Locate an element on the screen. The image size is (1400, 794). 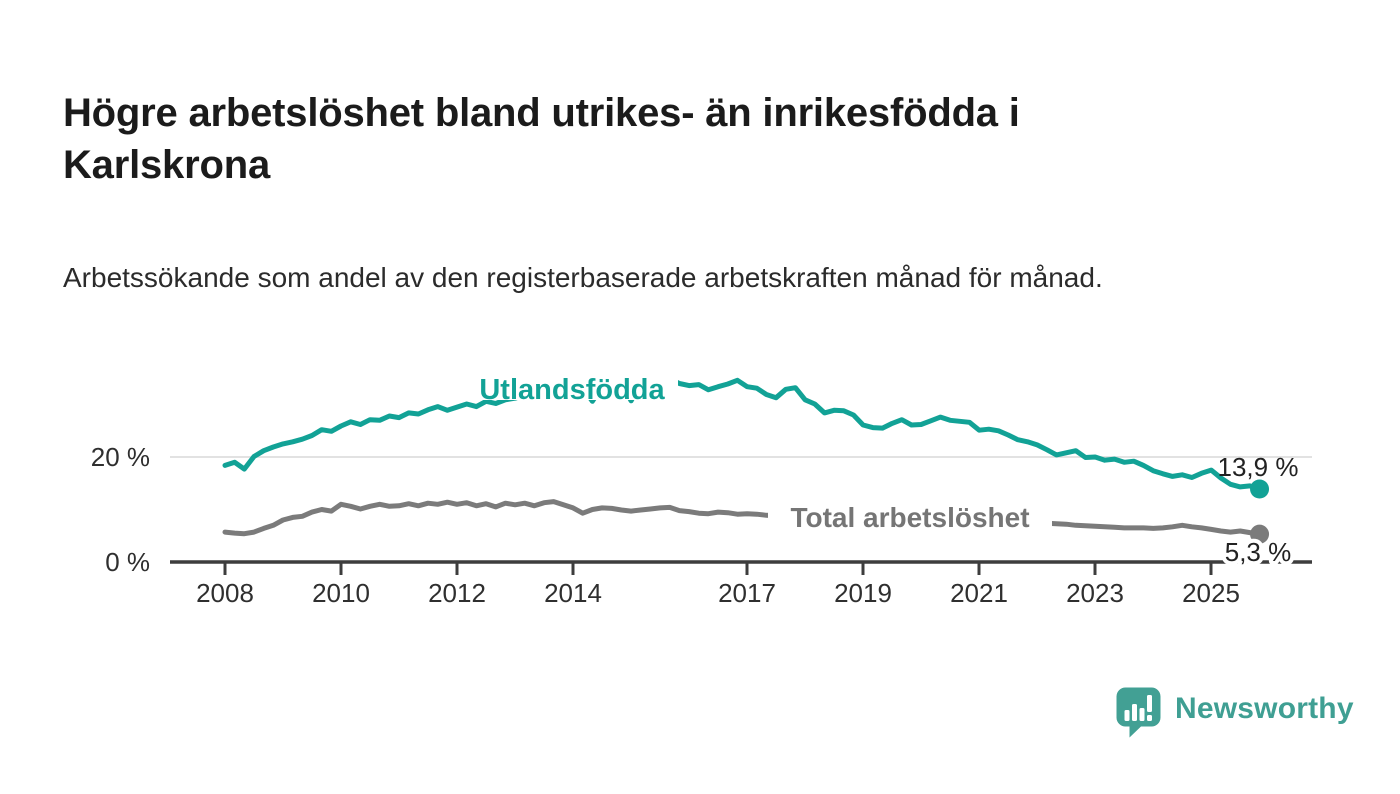
end-value-label-utlandsfodda: 13,9 % is located at coordinates (1258, 467).